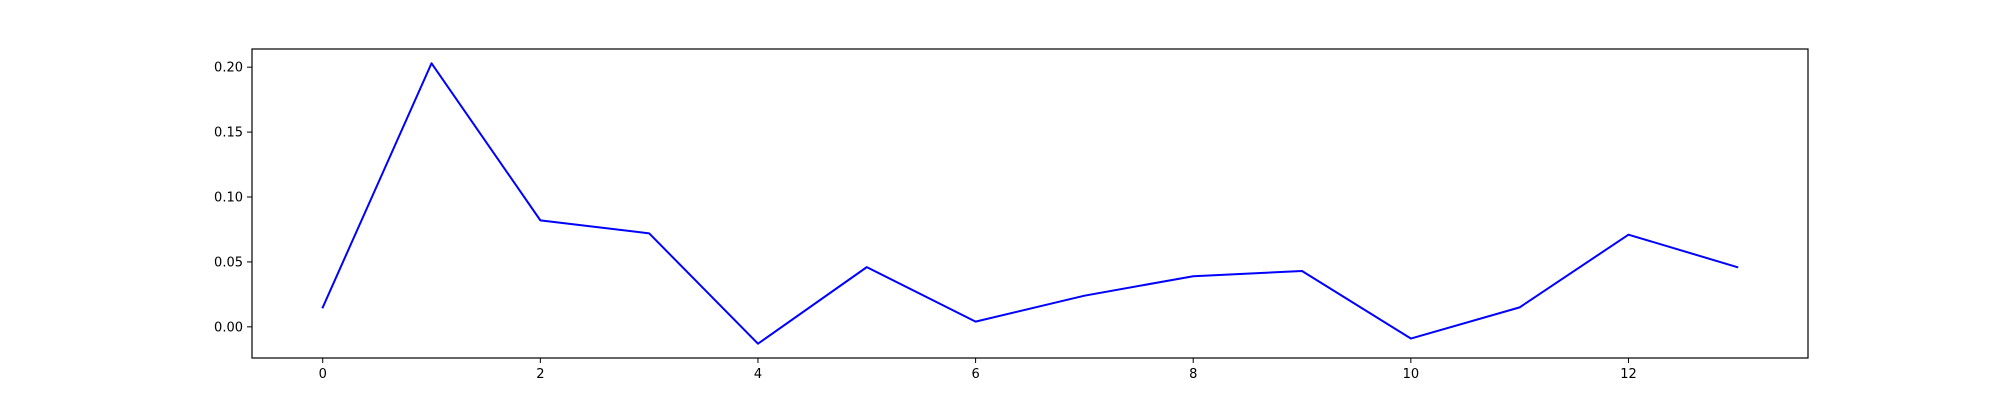 The height and width of the screenshot is (400, 2000). I want to click on y-tick-label: 0.15, so click(228, 133).